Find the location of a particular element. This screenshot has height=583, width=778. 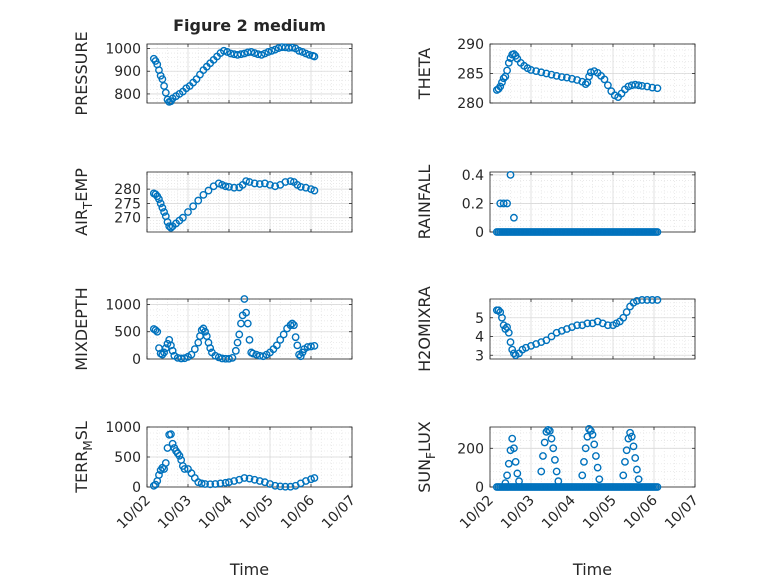

subplot-rainfall: 0 0.2 0.4 RAINFALL is located at coordinates (555, 203).